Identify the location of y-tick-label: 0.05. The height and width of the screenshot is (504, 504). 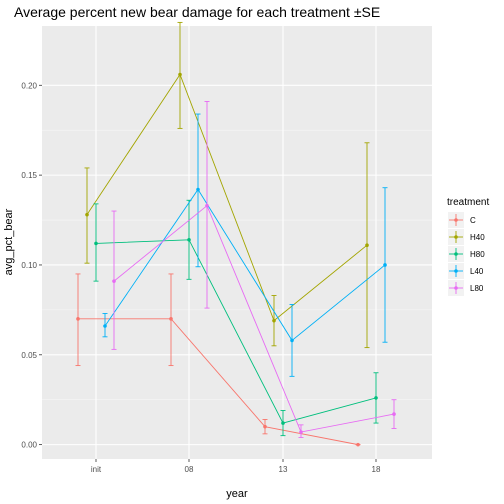
(29, 355).